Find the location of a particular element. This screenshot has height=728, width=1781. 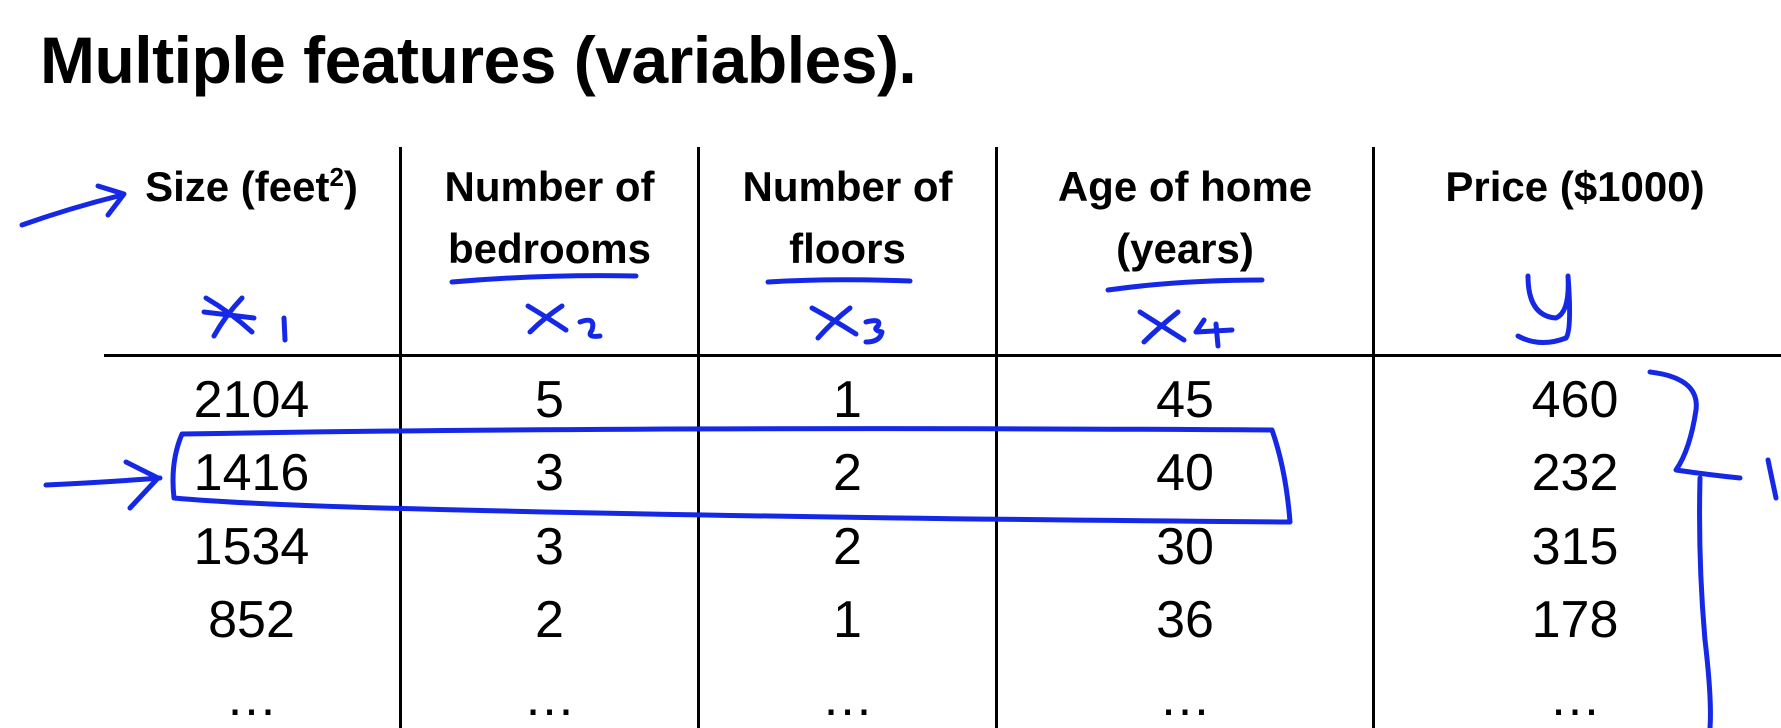

table-cell: 40 is located at coordinates (1185, 473).